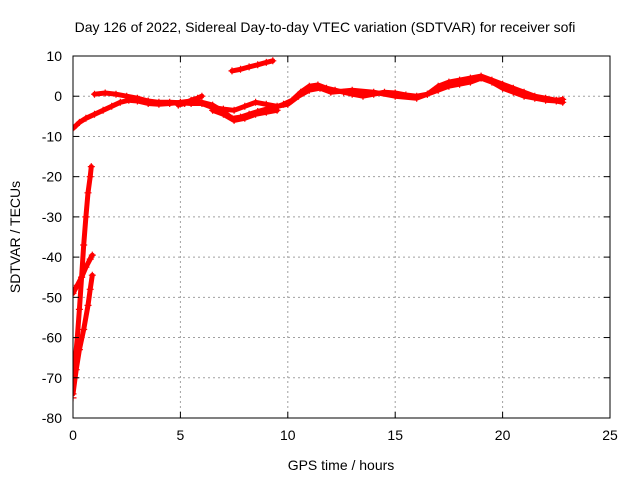  I want to click on x-tick-label: 25, so click(610, 435).